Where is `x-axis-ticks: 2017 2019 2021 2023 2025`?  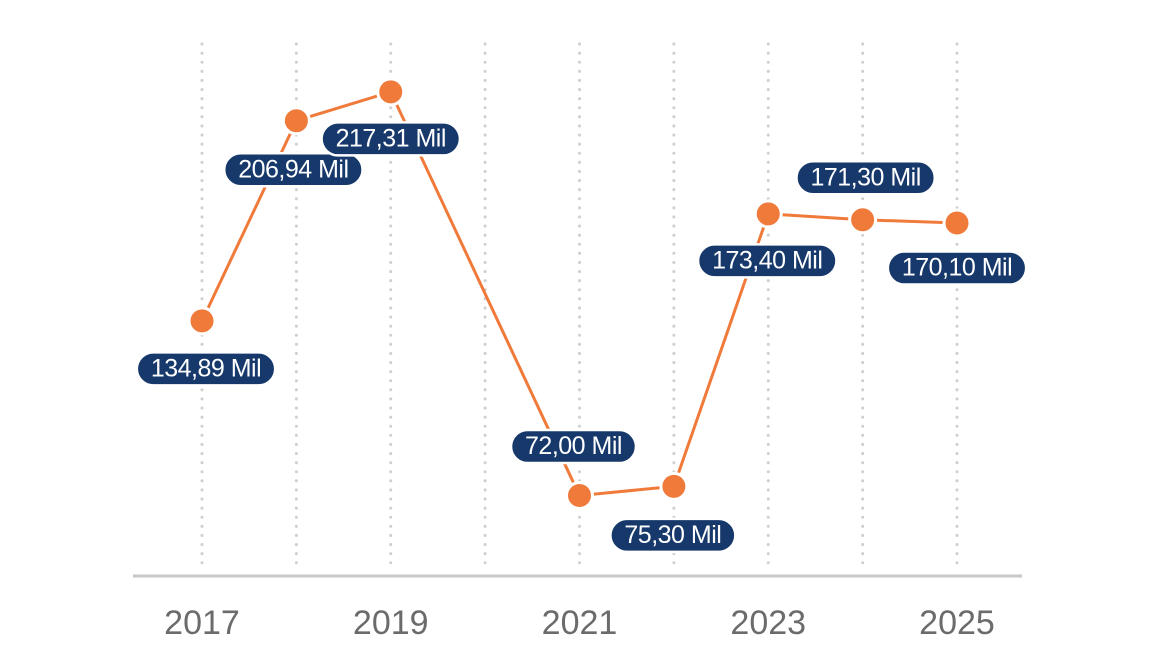 x-axis-ticks: 2017 2019 2021 2023 2025 is located at coordinates (579, 623).